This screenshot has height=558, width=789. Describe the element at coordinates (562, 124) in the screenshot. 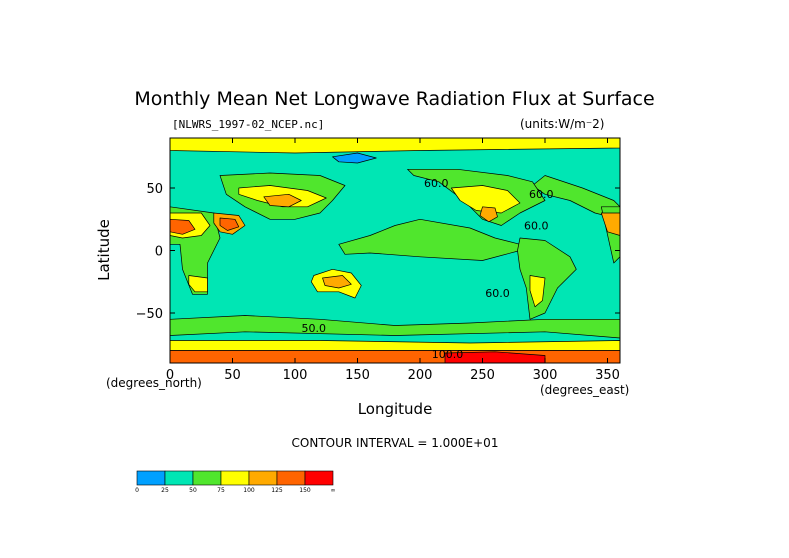

I see `units-label: (units:W/m⁻2)` at that location.